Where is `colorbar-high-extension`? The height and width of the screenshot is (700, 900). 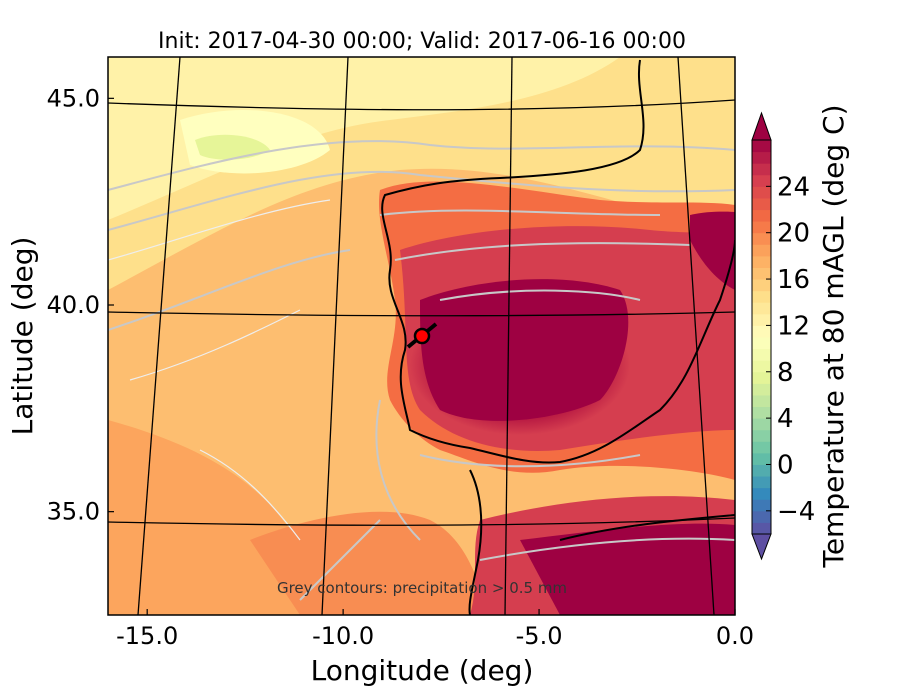 colorbar-high-extension is located at coordinates (761, 126).